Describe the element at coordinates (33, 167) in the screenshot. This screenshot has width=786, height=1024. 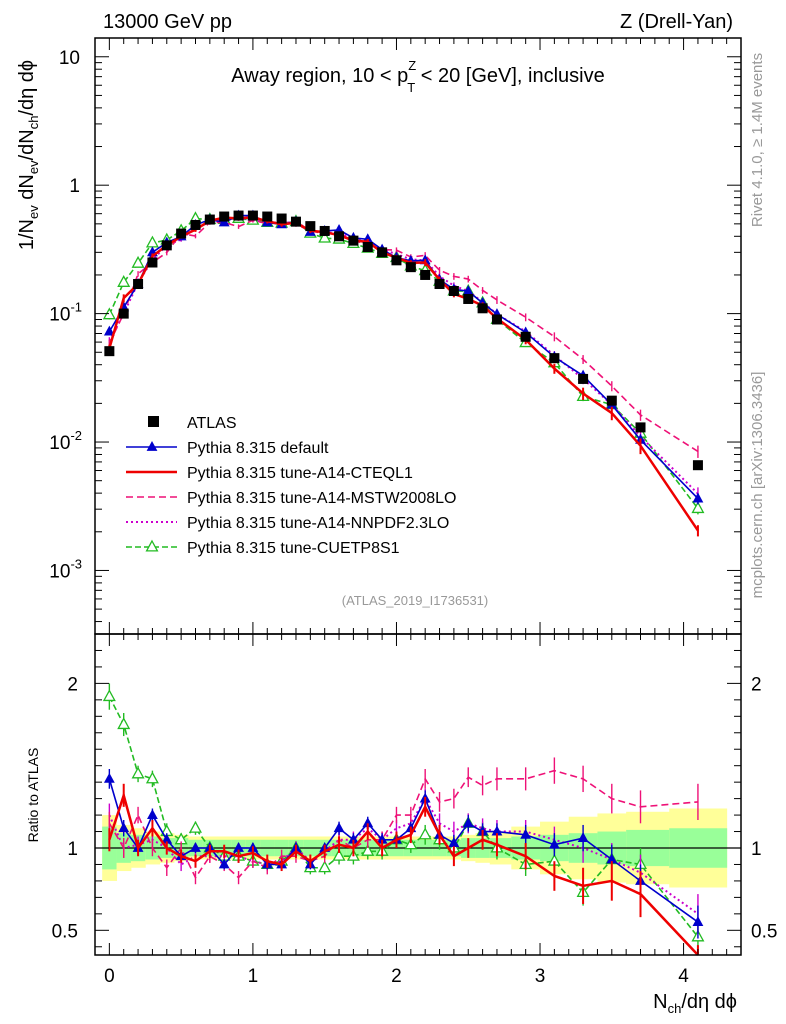
I see `ylabel-b-sub: ev` at that location.